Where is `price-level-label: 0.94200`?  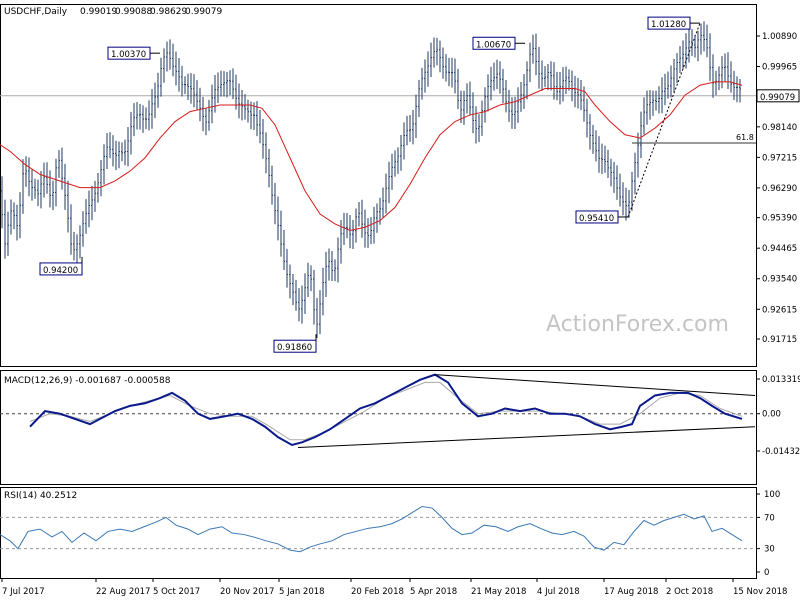
price-level-label: 0.94200 is located at coordinates (60, 271).